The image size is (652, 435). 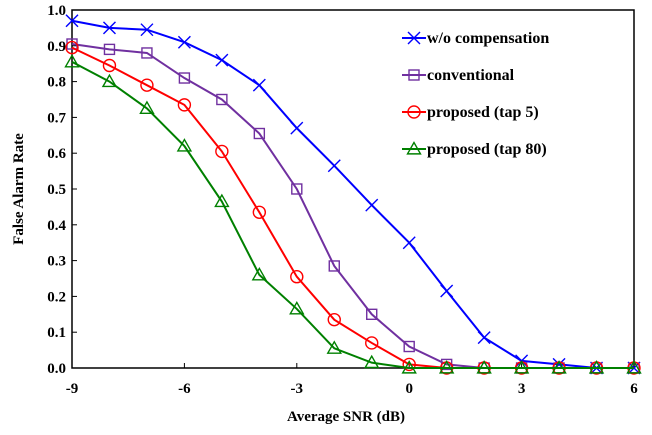 I want to click on legend-item-proposed-tap-5: proposed (tap 5), so click(x=470, y=112).